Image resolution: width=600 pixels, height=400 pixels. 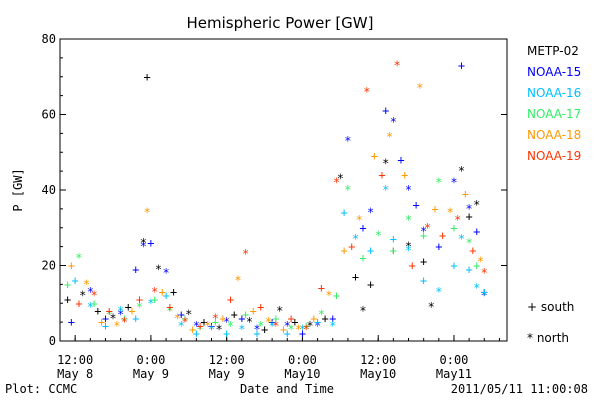 What do you see at coordinates (550, 307) in the screenshot?
I see `symbol-legend-entry: + south` at bounding box center [550, 307].